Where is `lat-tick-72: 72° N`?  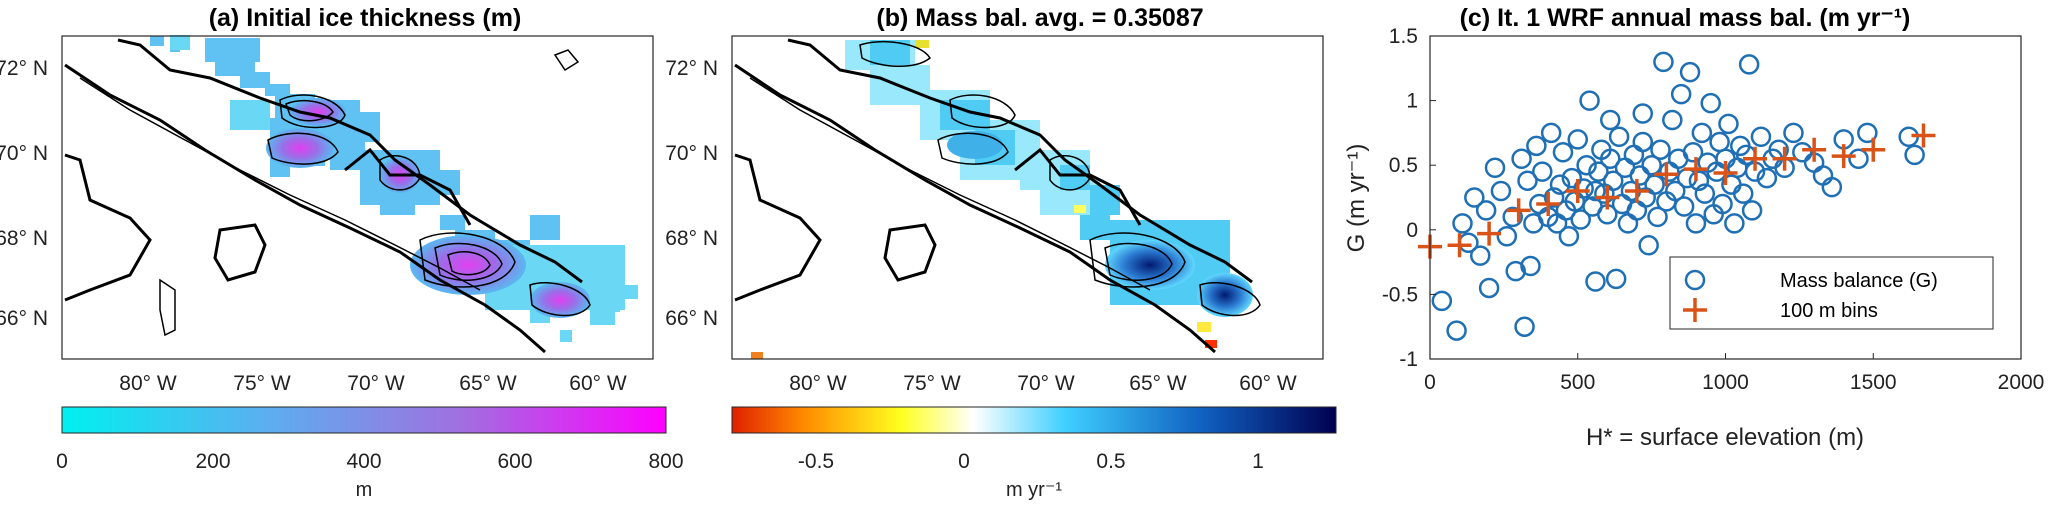 lat-tick-72: 72° N is located at coordinates (24, 68).